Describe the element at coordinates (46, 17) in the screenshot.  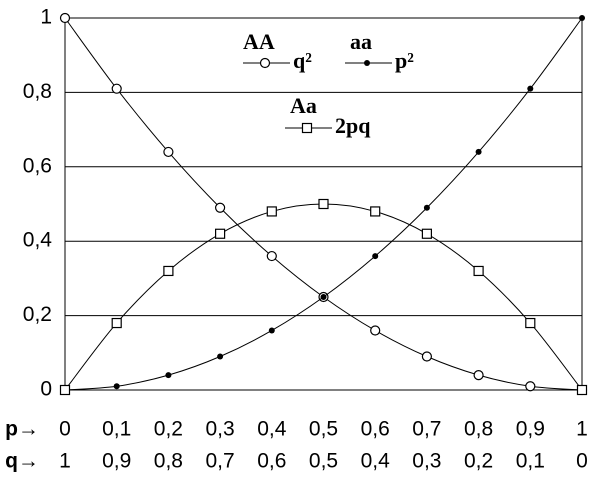
I see `y-tick-label: 1` at that location.